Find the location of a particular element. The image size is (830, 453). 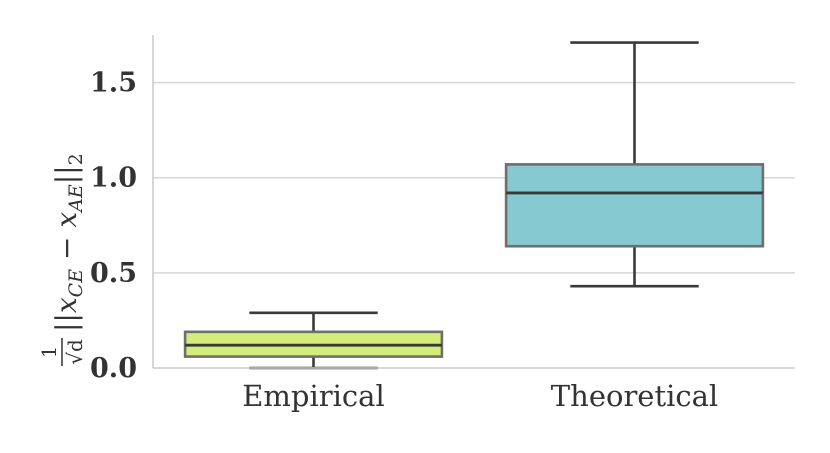

box-empirical is located at coordinates (313, 340).